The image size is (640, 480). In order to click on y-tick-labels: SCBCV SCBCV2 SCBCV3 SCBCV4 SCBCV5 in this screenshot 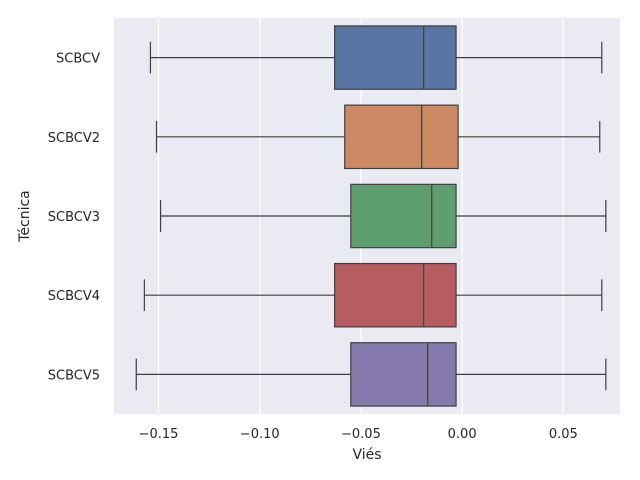, I will do `click(74, 218)`.